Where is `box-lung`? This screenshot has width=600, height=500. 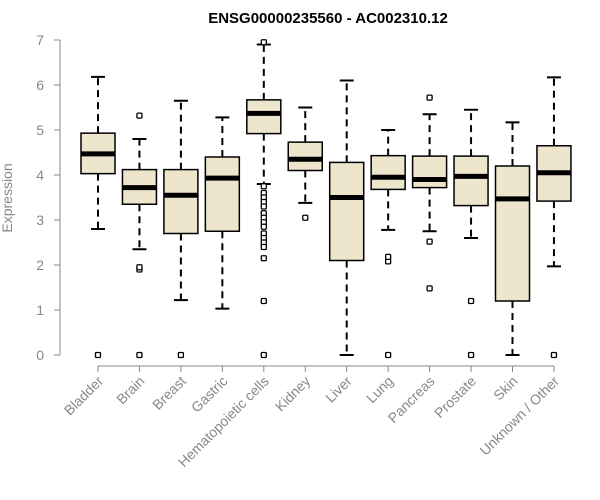 box-lung is located at coordinates (388, 244).